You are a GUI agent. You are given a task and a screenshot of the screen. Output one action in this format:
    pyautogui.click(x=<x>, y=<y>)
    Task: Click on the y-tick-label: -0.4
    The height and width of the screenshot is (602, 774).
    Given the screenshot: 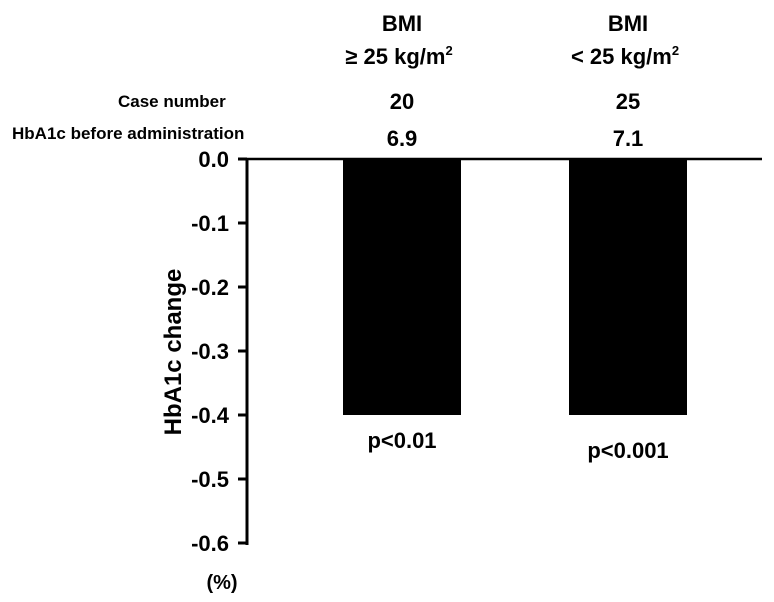 What is the action you would take?
    pyautogui.click(x=210, y=415)
    